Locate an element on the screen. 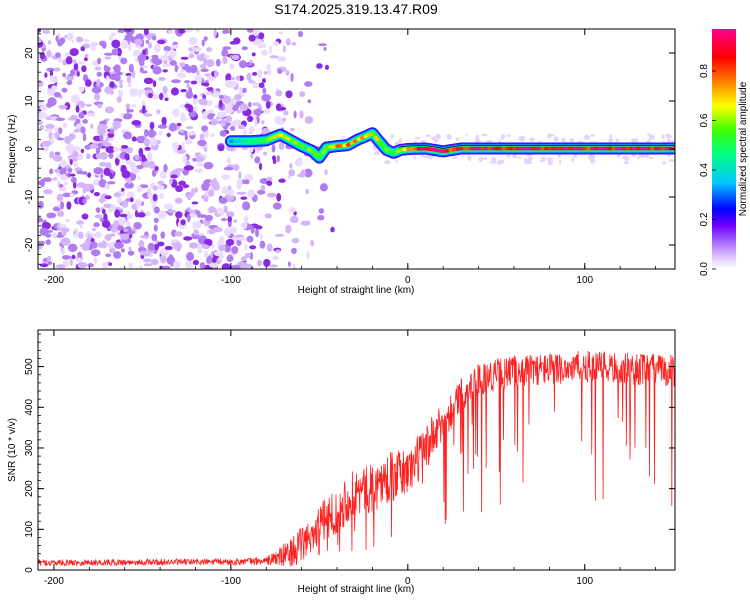  y-tick-label: 100 is located at coordinates (29, 529).